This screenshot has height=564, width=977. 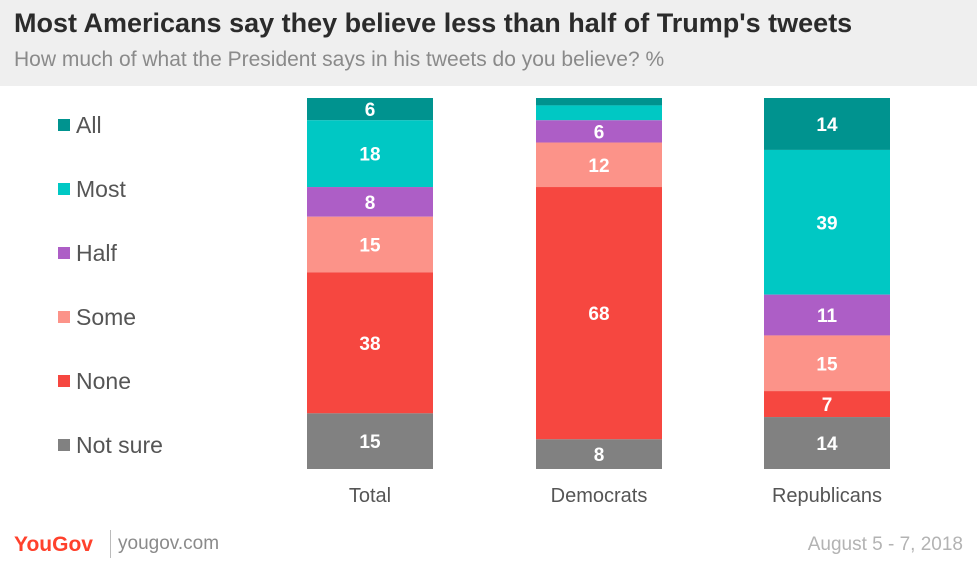 I want to click on legend-label-some: Some, so click(x=106, y=316).